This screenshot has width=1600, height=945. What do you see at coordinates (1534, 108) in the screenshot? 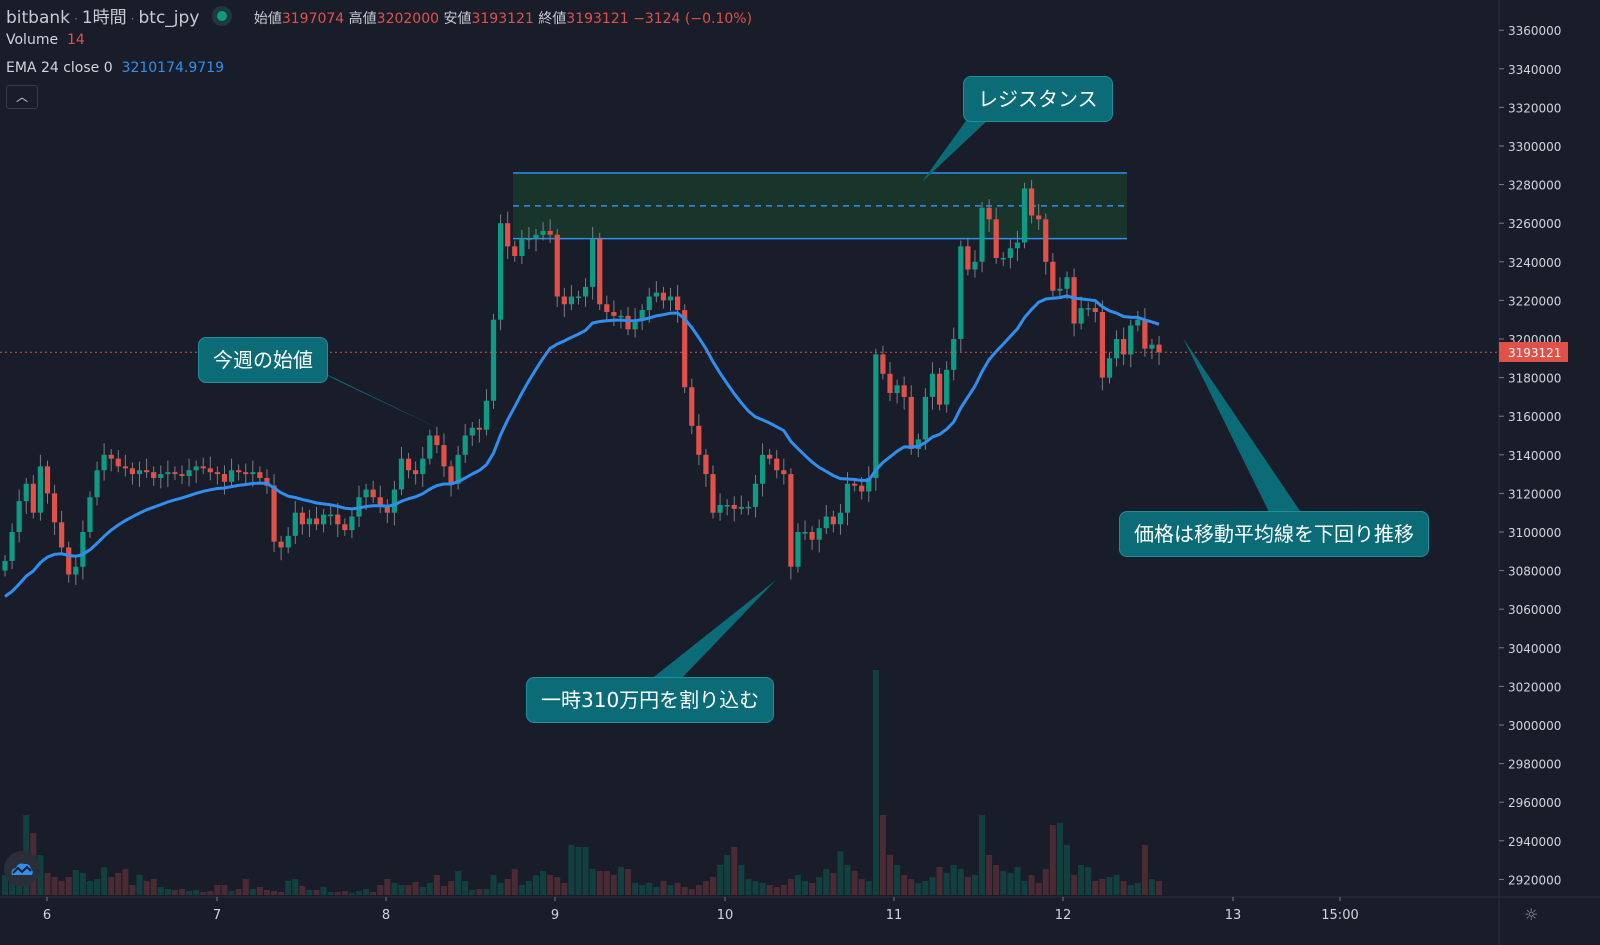
I see `price-tick-label: 3320000` at bounding box center [1534, 108].